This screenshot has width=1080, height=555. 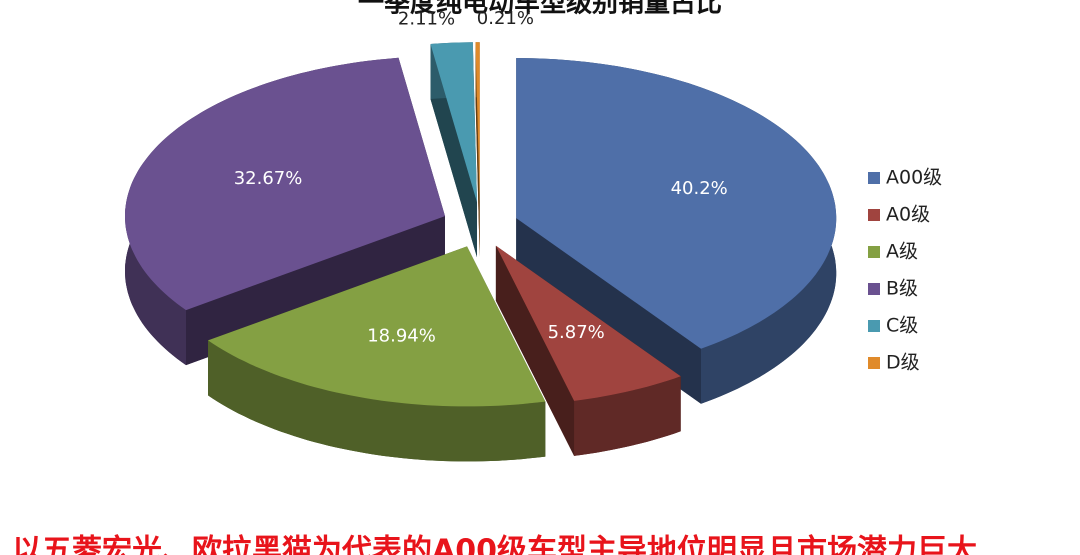 I want to click on data-label: 40.2%, so click(x=699, y=188).